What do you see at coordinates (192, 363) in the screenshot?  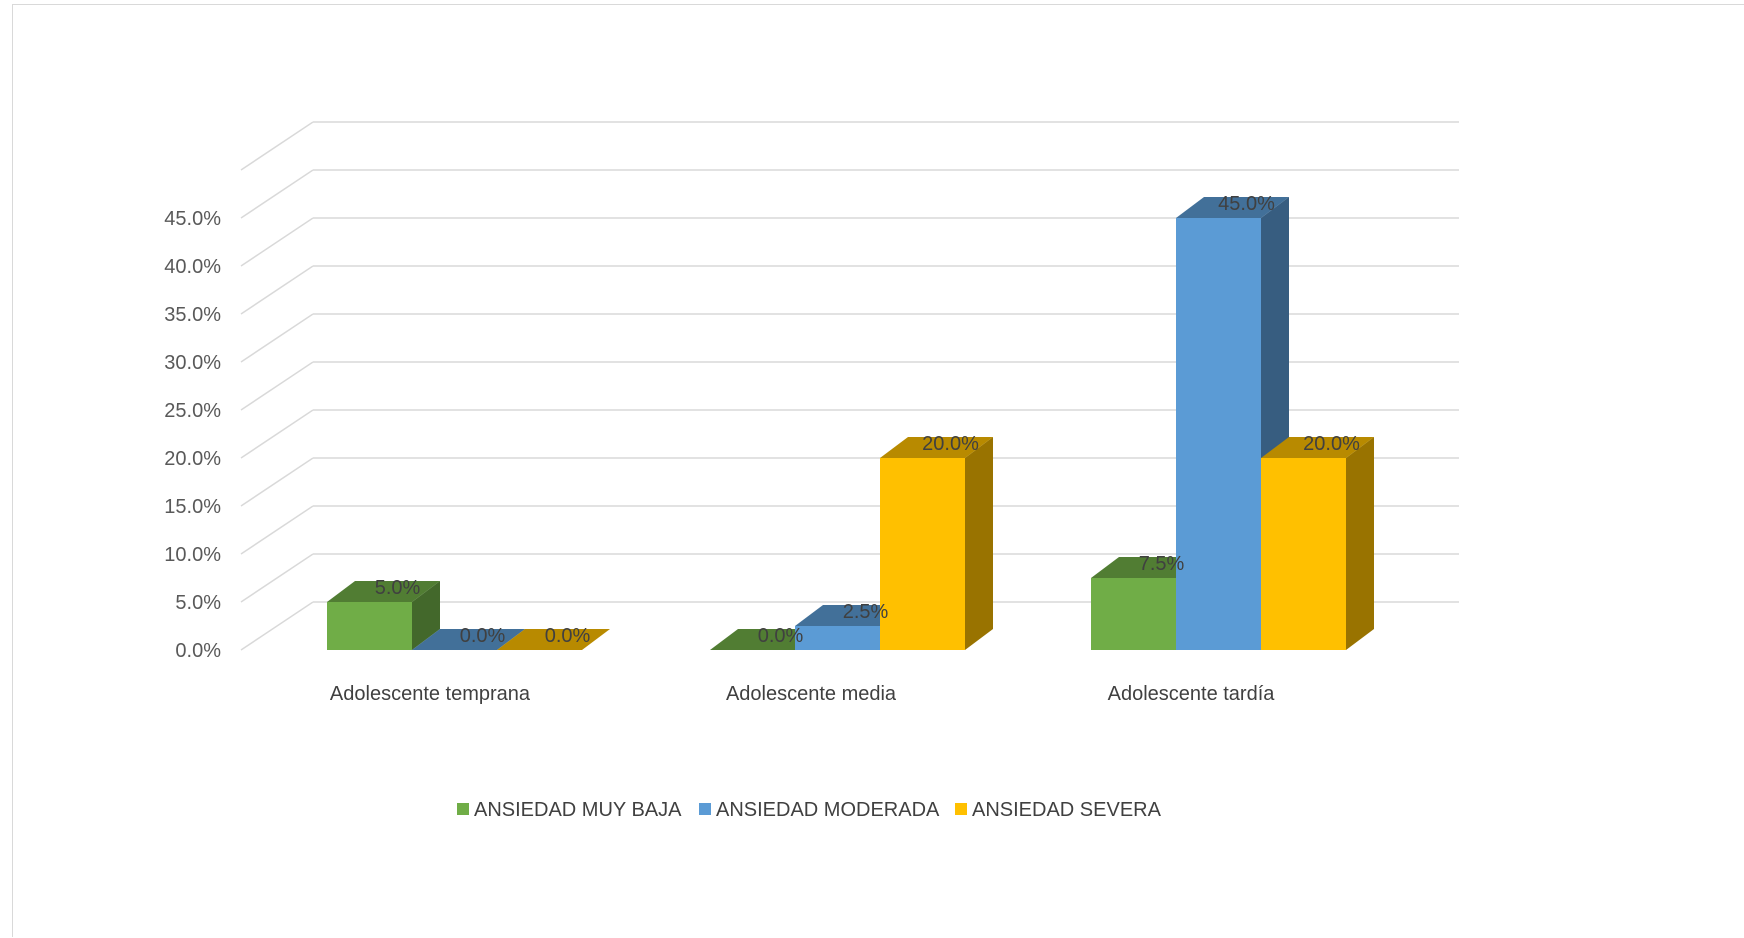 I see `y-tick-label: 30.0%` at bounding box center [192, 363].